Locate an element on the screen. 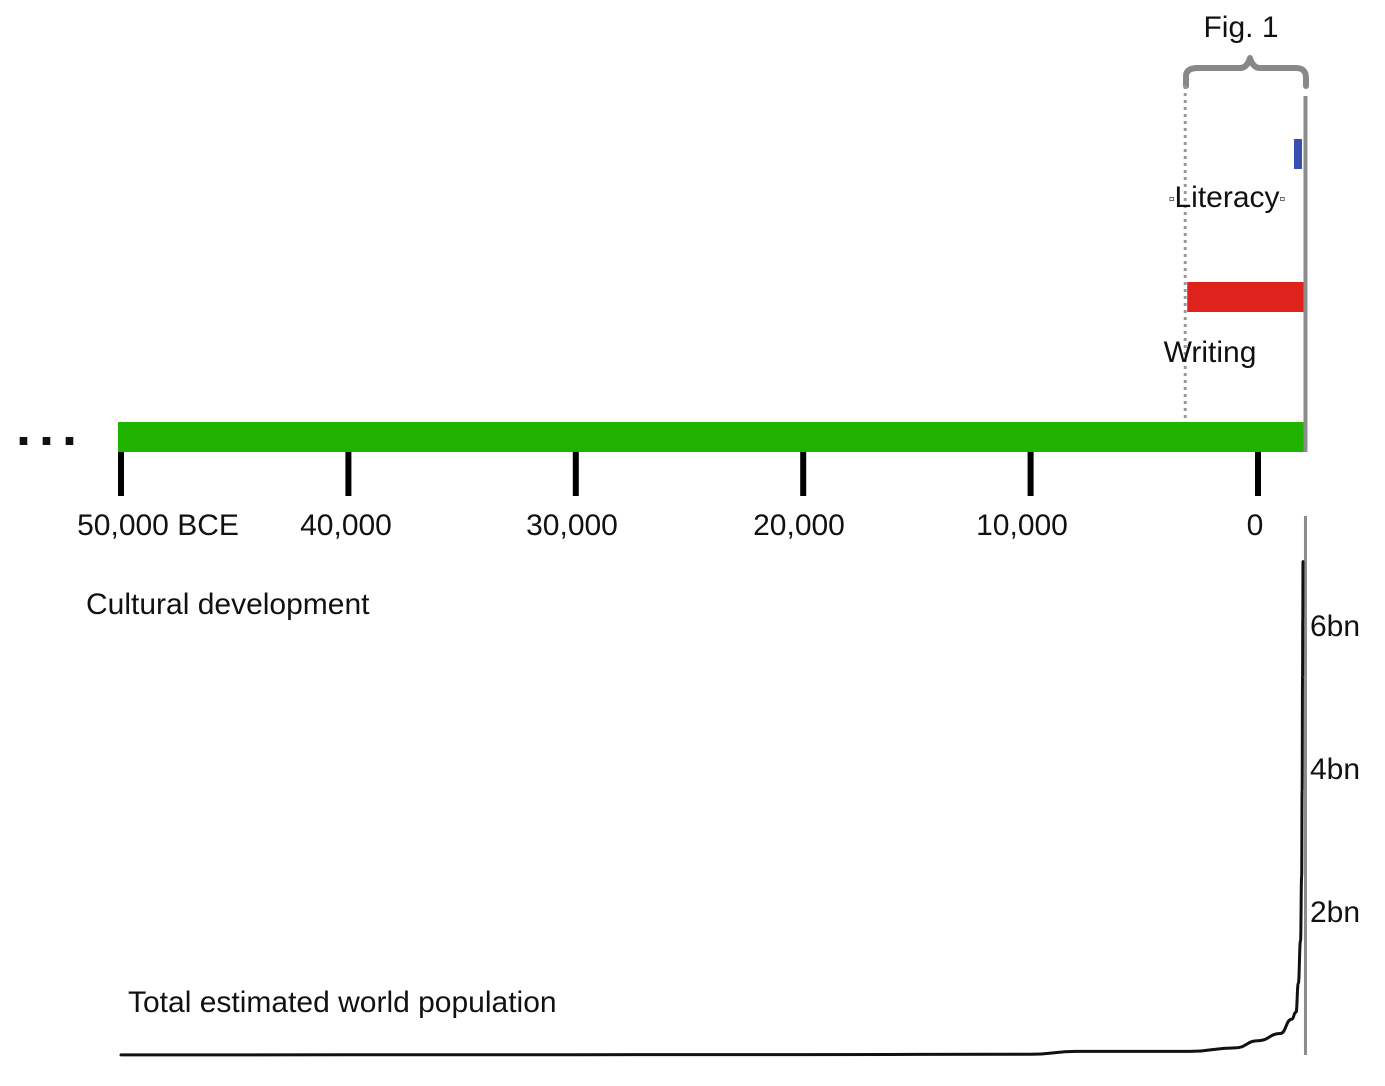 This screenshot has height=1086, width=1385. literacy-label: ▫Literacy▫ is located at coordinates (1227, 197).